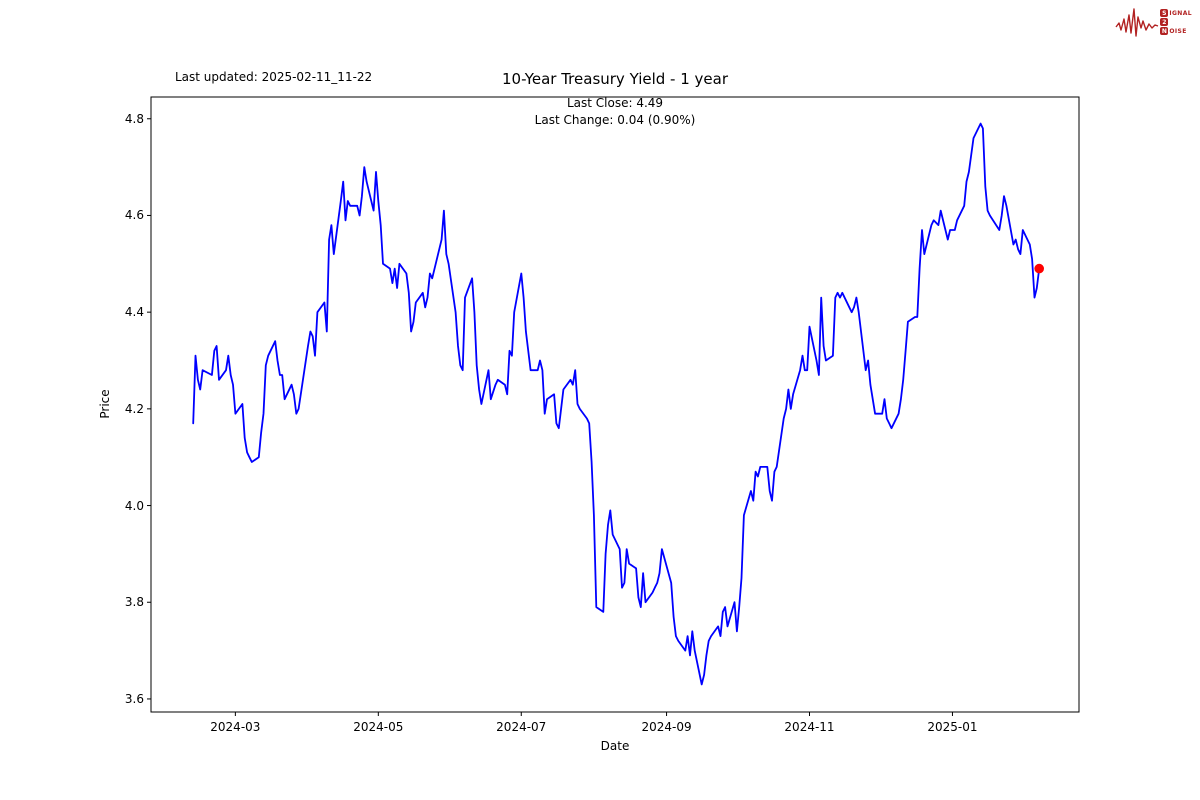 This screenshot has height=800, width=1200. What do you see at coordinates (1039, 268) in the screenshot?
I see `last-close-marker` at bounding box center [1039, 268].